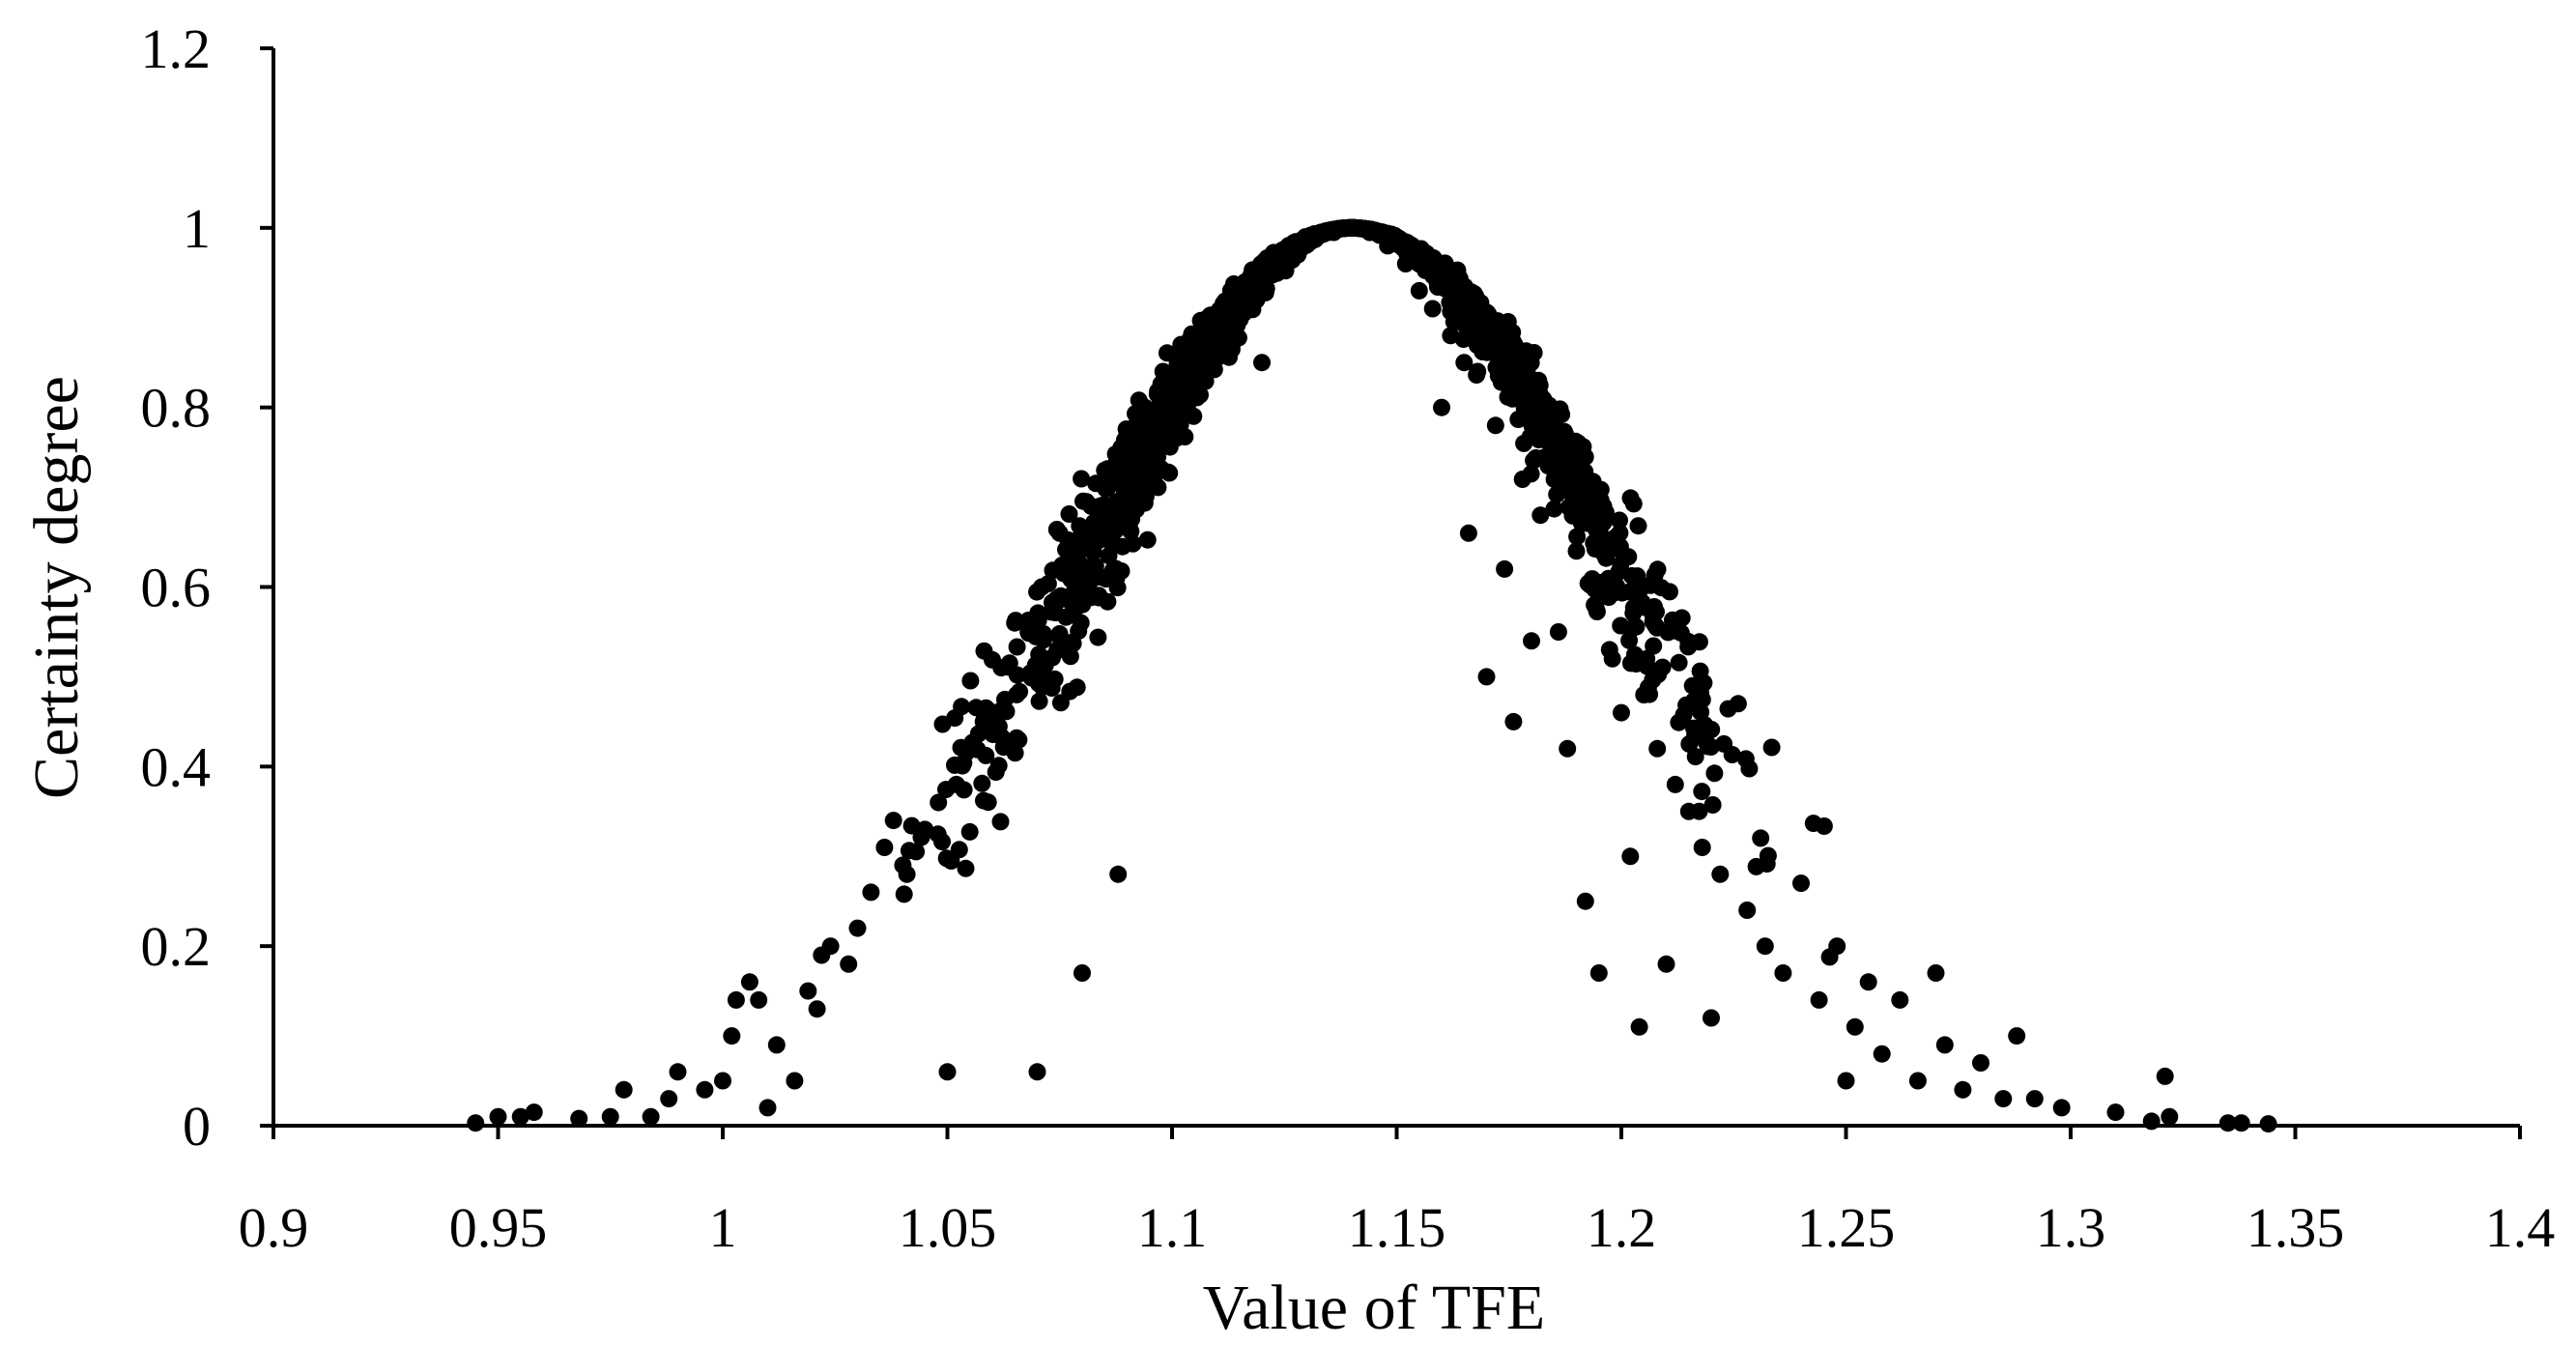  Describe the element at coordinates (197, 229) in the screenshot. I see `y-tick-label: 1` at that location.